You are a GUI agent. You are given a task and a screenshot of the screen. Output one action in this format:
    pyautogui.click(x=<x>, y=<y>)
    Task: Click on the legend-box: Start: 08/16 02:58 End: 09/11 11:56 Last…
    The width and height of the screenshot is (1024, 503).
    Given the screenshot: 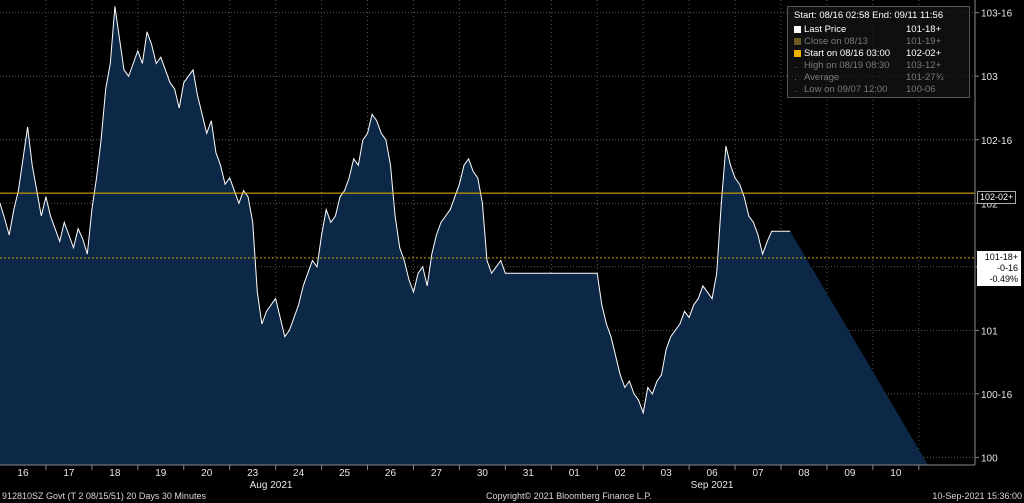 What is the action you would take?
    pyautogui.click(x=878, y=52)
    